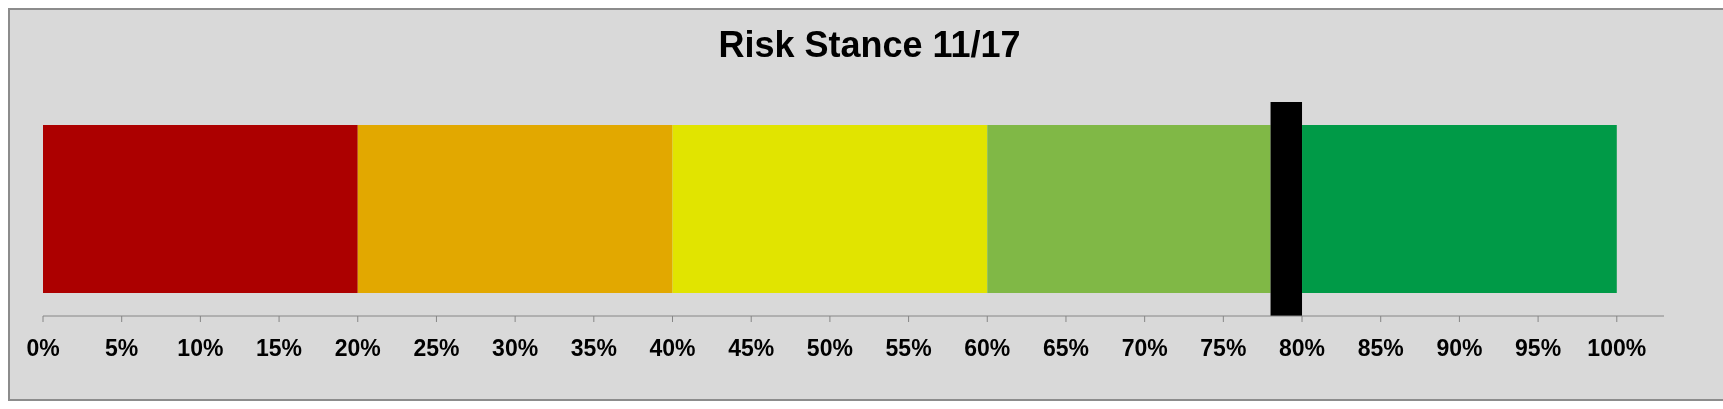 The image size is (1723, 409). I want to click on x-tick-label: 5%, so click(122, 348).